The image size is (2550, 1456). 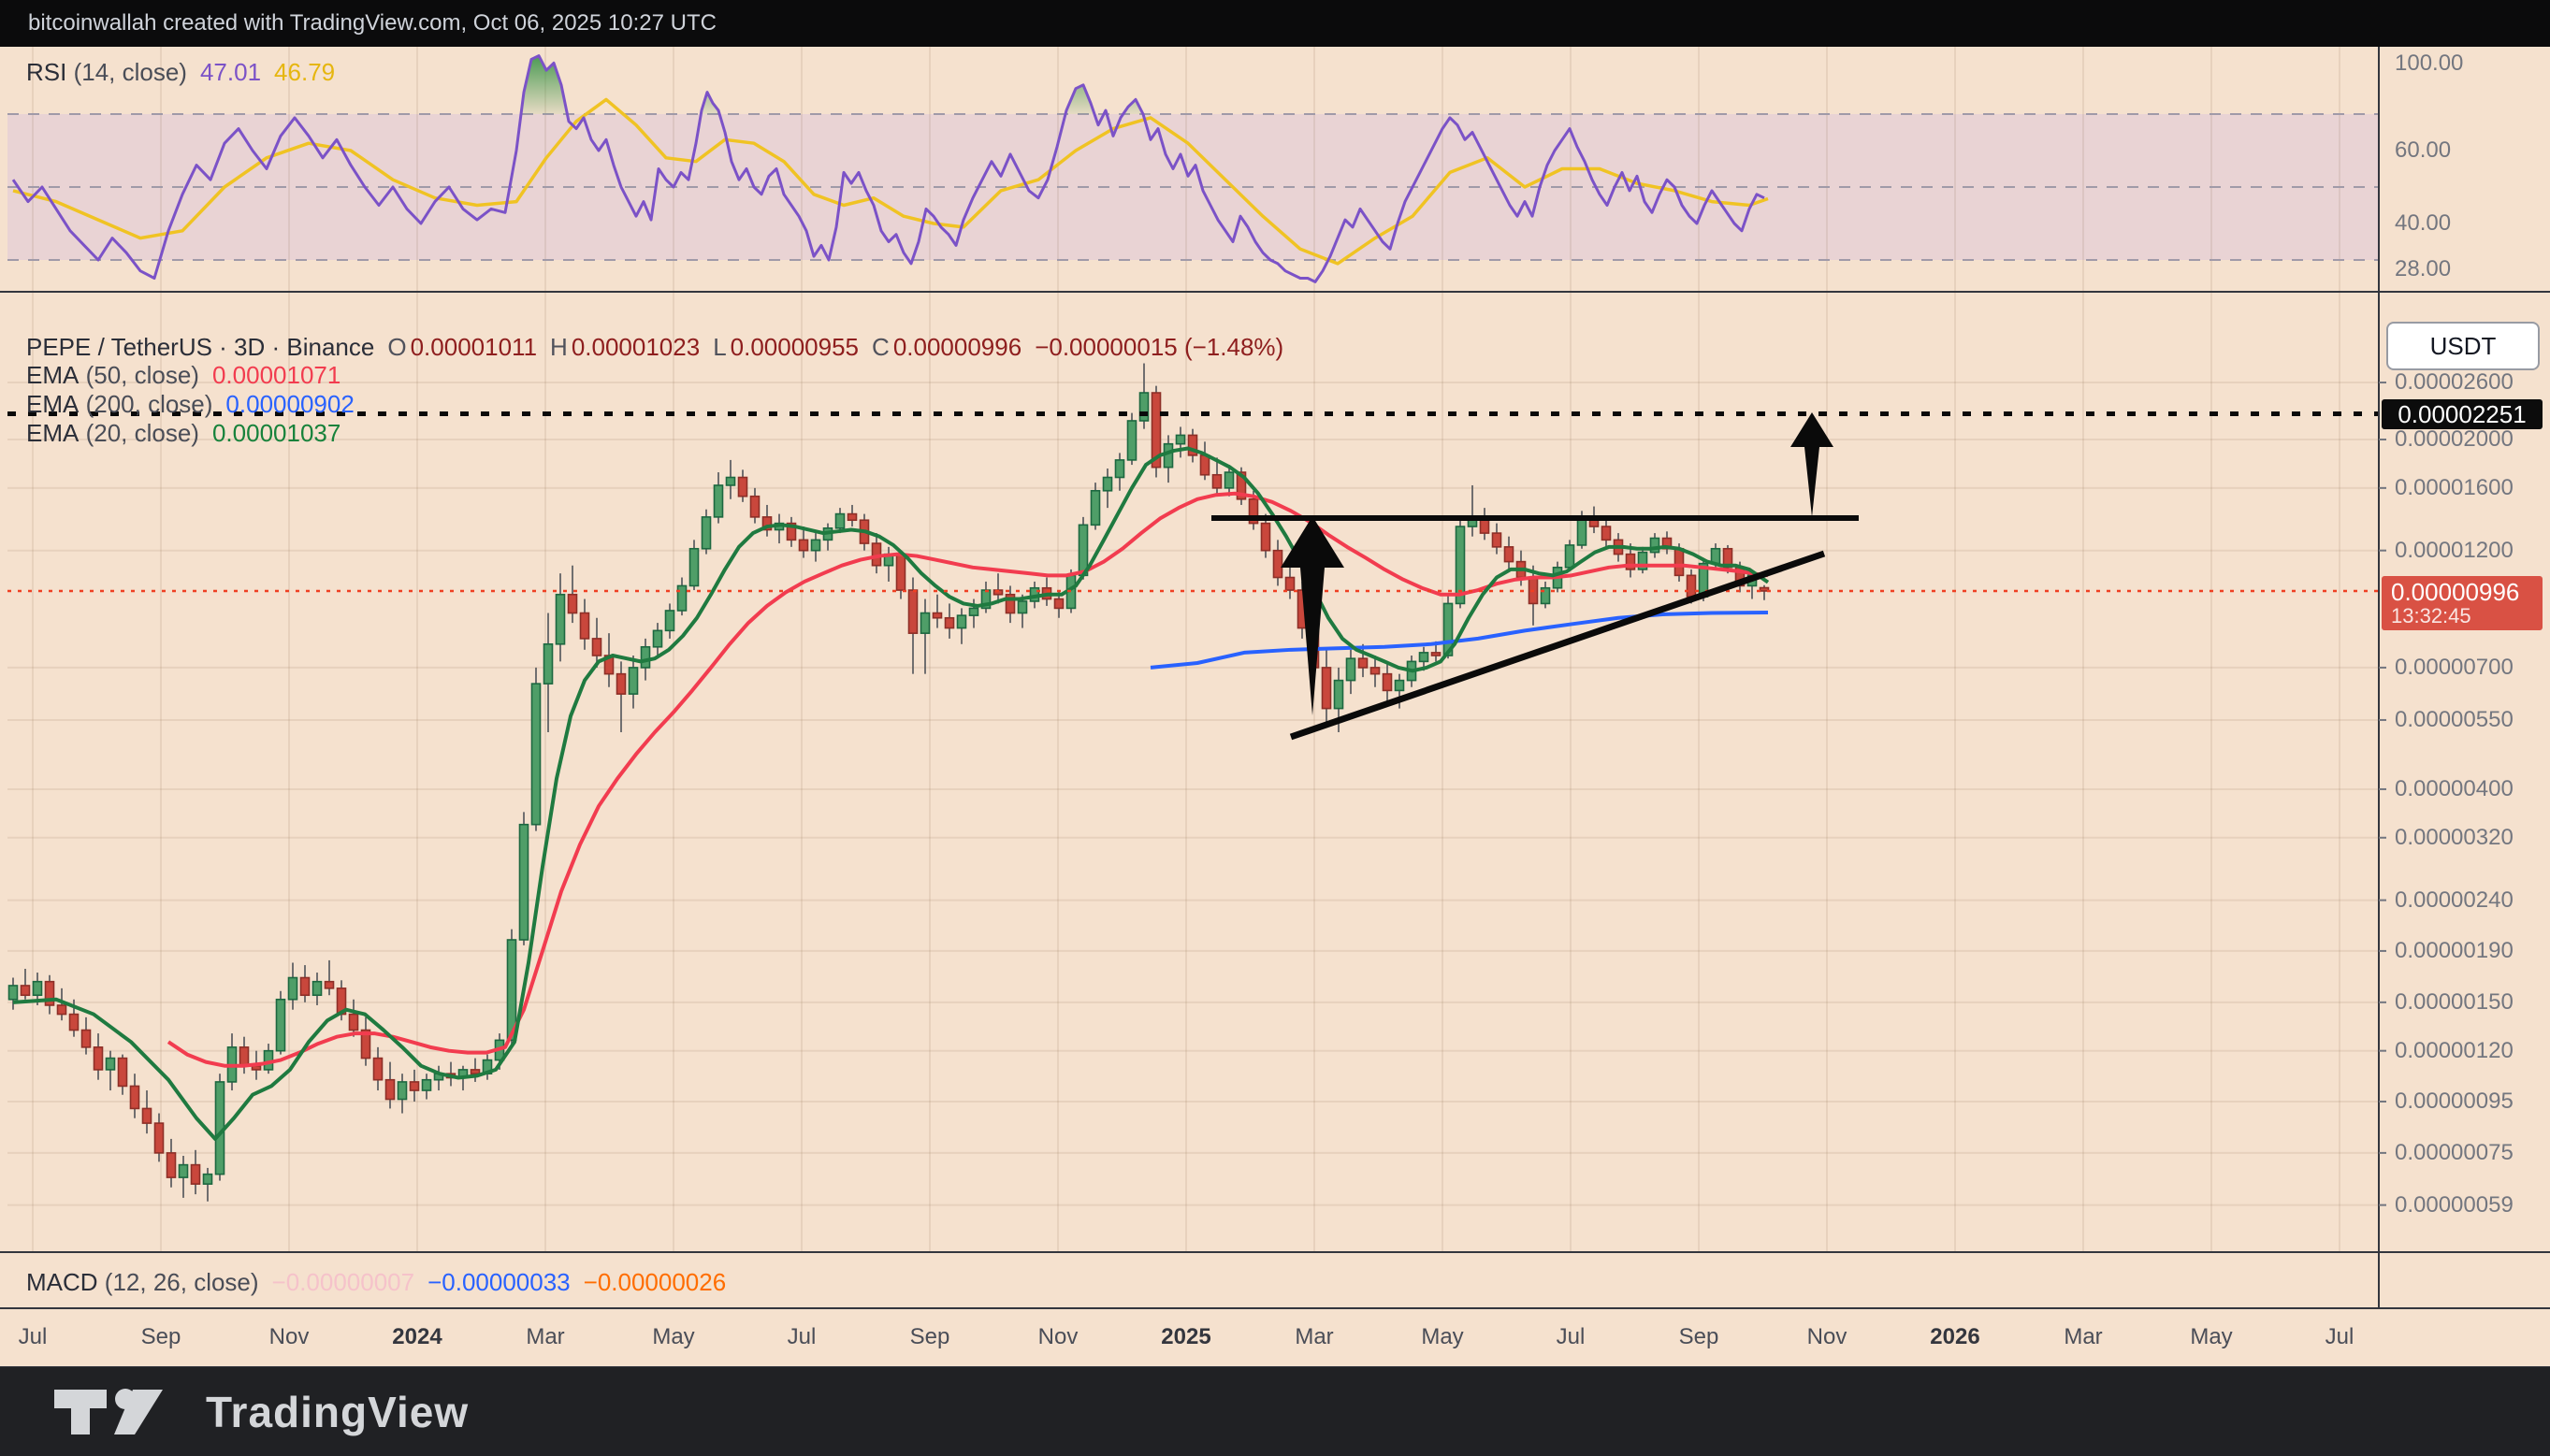 What do you see at coordinates (462, 347) in the screenshot?
I see `ohlc-open: O 0.00001011` at bounding box center [462, 347].